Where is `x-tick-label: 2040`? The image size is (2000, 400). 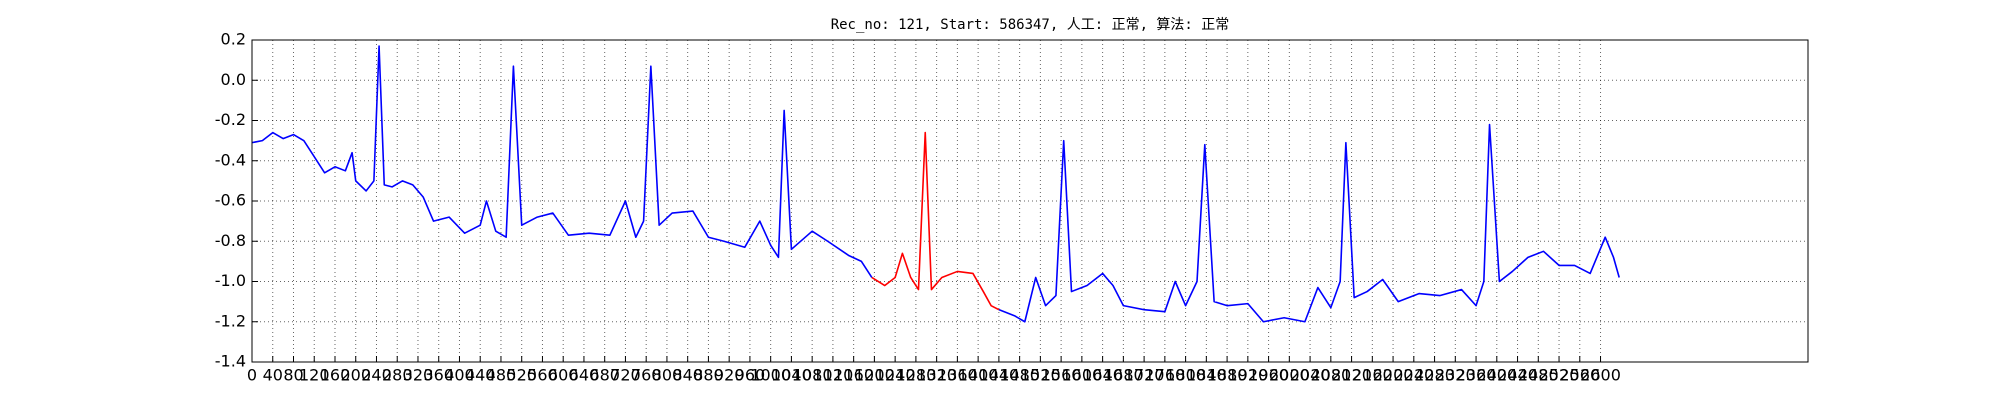
x-tick-label: 2040 is located at coordinates (1310, 375).